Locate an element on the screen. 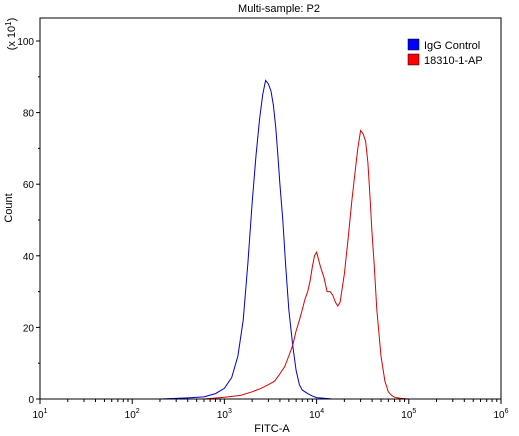 This screenshot has width=519, height=436. y-tick-label: 100 is located at coordinates (25, 42).